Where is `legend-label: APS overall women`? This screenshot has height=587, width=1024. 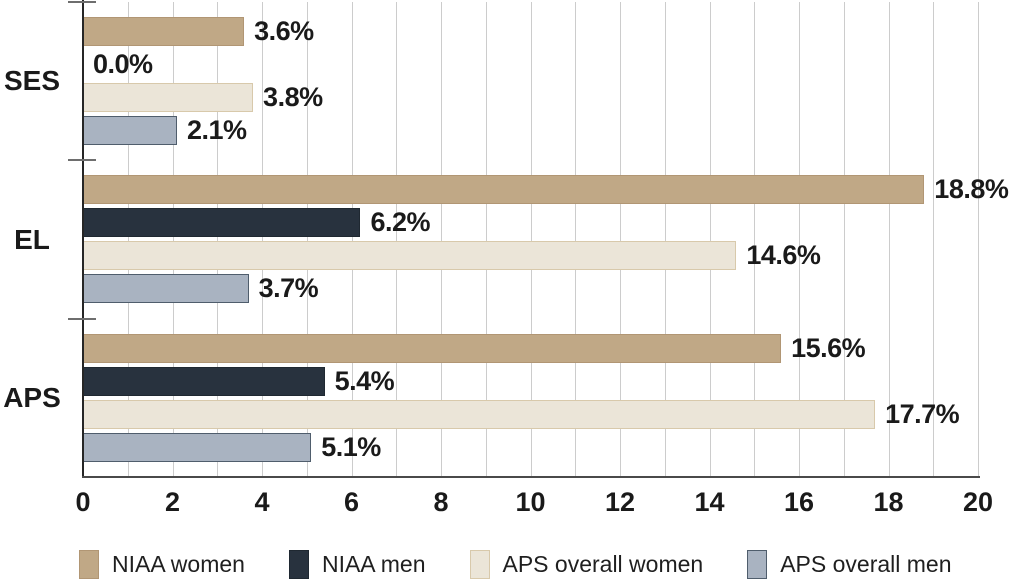 legend-label: APS overall women is located at coordinates (603, 564).